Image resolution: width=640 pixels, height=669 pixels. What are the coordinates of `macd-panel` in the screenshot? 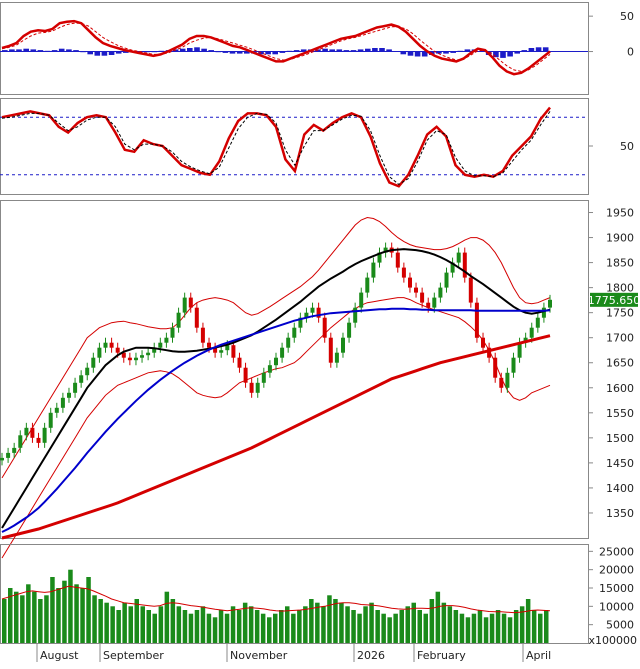 It's located at (294, 48).